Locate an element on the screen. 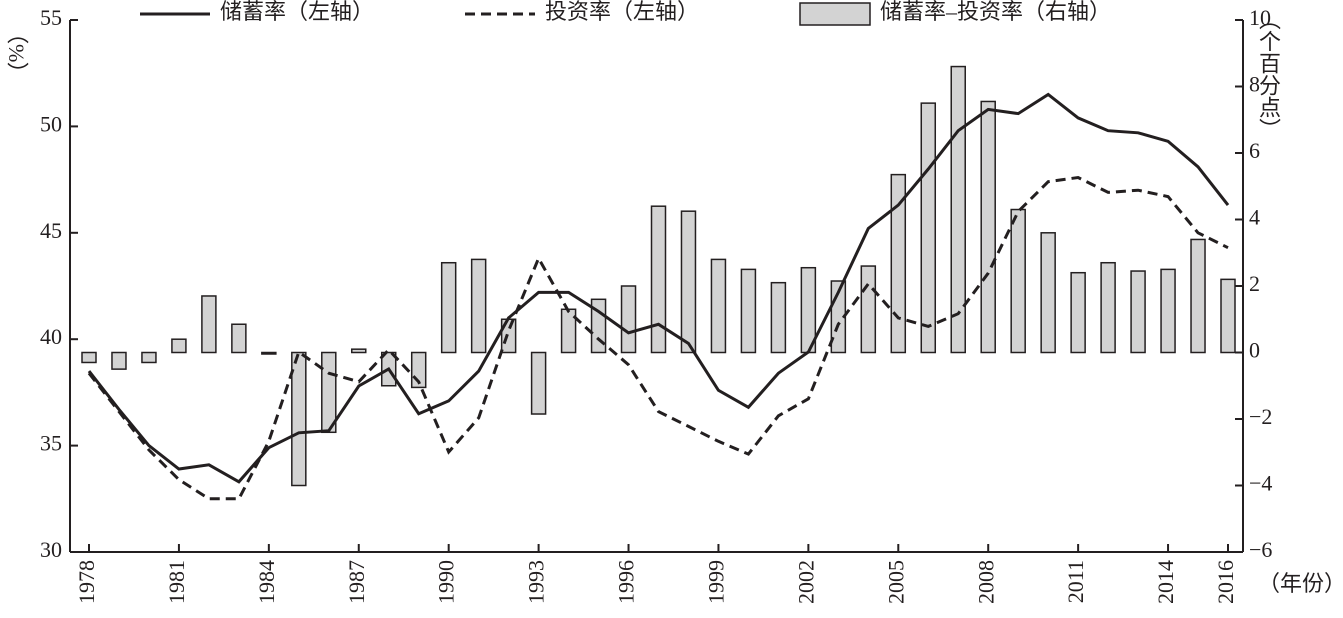  x-axis-label: （年份） is located at coordinates (1300, 583).